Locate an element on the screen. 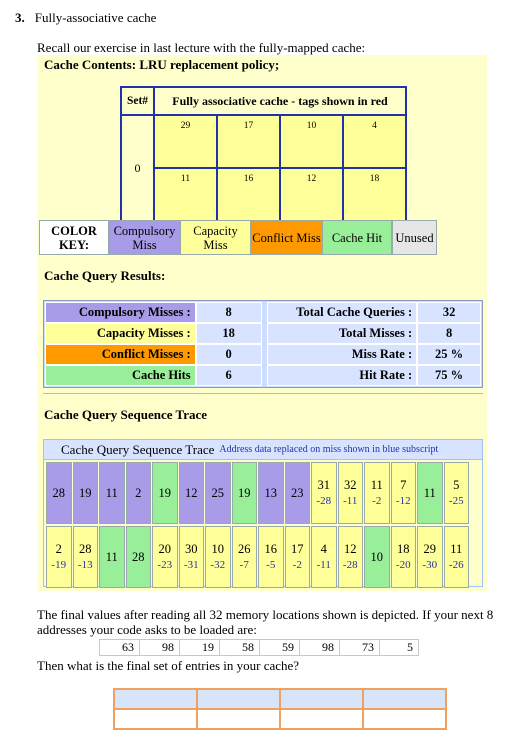 The height and width of the screenshot is (743, 509). conflict-label: Conflict Misses : is located at coordinates (120, 354).